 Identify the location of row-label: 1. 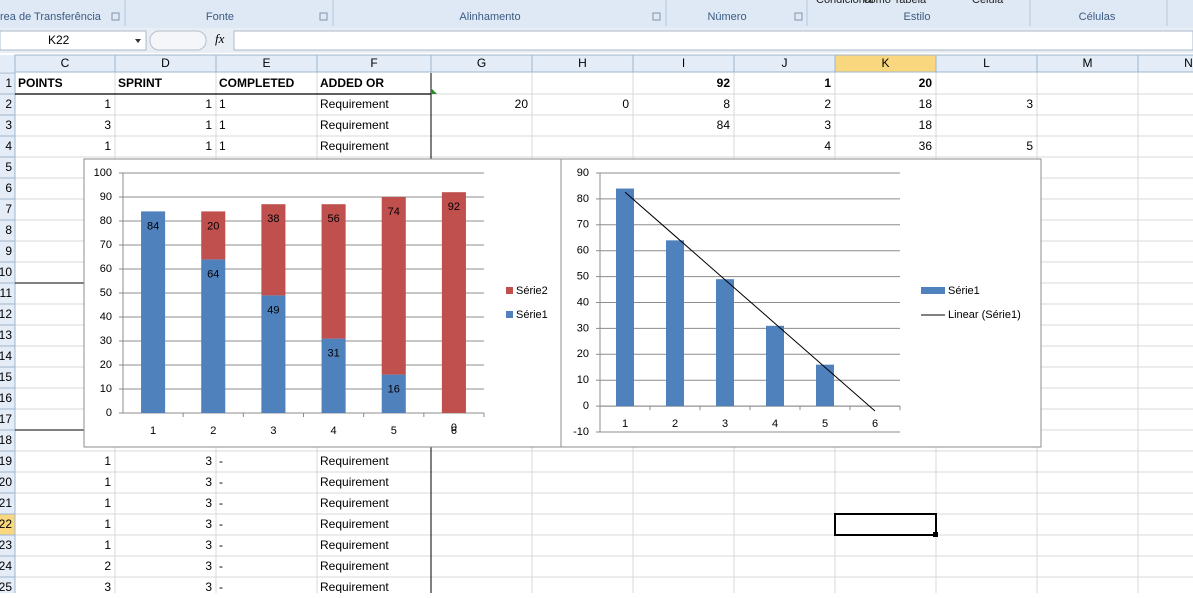
(8, 83).